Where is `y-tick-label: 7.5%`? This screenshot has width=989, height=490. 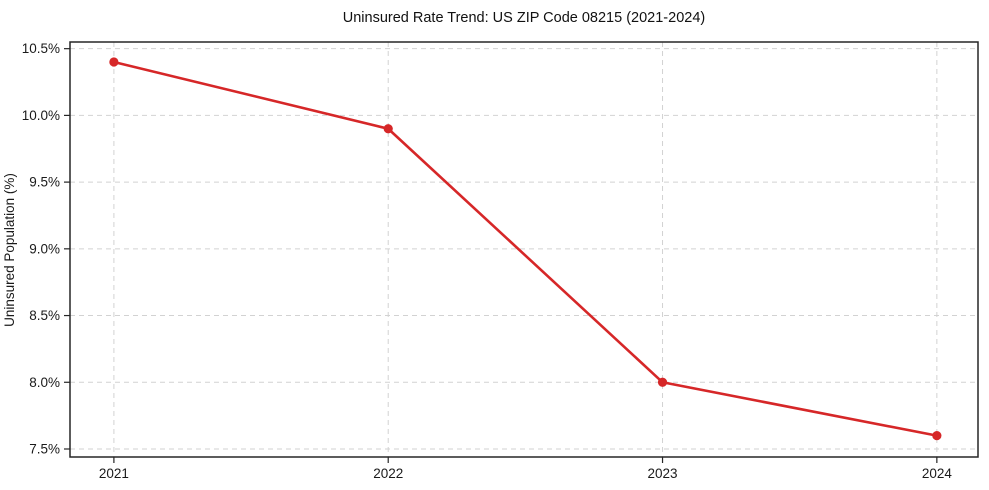
y-tick-label: 7.5% is located at coordinates (44, 448).